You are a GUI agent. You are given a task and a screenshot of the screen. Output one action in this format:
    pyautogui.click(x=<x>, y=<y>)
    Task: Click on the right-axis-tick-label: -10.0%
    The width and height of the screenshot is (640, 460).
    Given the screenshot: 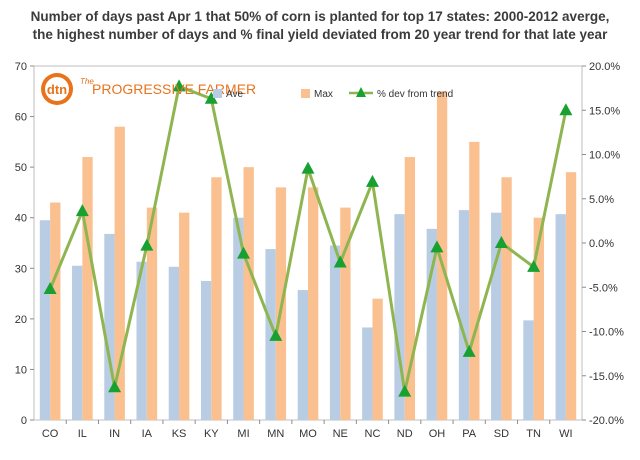 What is the action you would take?
    pyautogui.click(x=606, y=333)
    